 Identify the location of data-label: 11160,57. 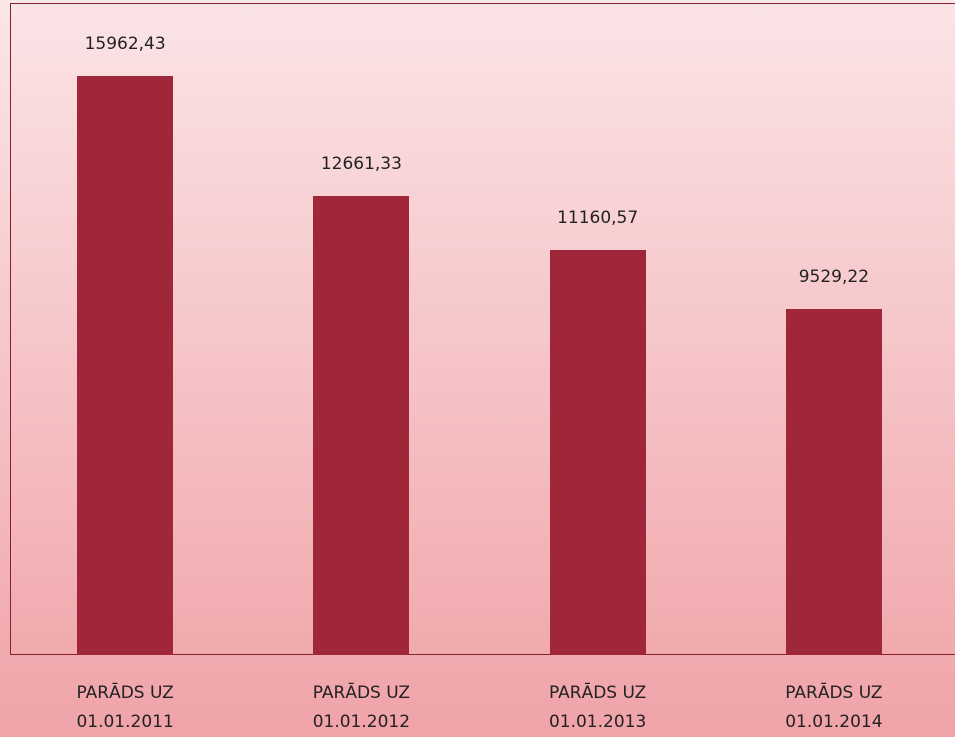
(598, 218).